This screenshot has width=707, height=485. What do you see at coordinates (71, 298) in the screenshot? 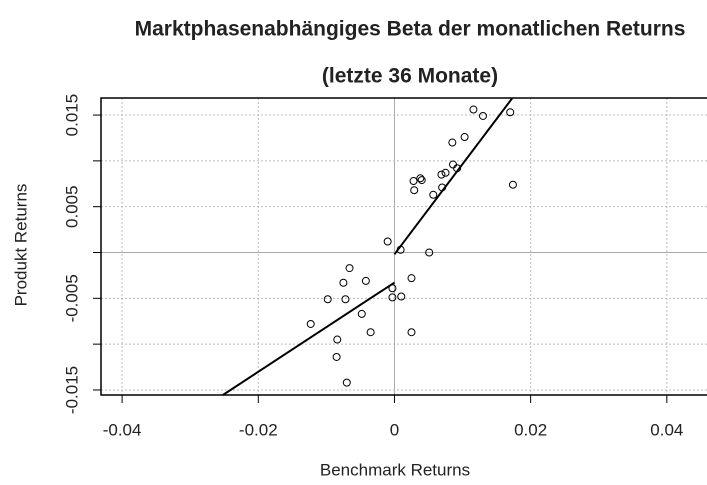
I see `y-tick-label: -0.005` at bounding box center [71, 298].